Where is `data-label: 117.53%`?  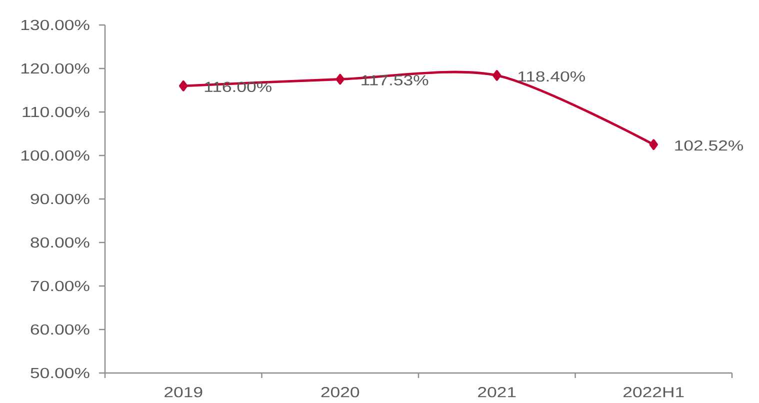
data-label: 117.53% is located at coordinates (395, 80).